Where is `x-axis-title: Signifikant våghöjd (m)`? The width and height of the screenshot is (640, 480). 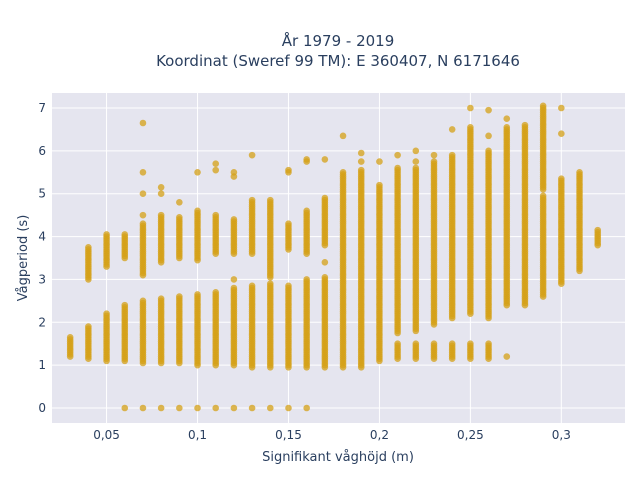
x-axis-title: Signifikant våghöjd (m) is located at coordinates (338, 457).